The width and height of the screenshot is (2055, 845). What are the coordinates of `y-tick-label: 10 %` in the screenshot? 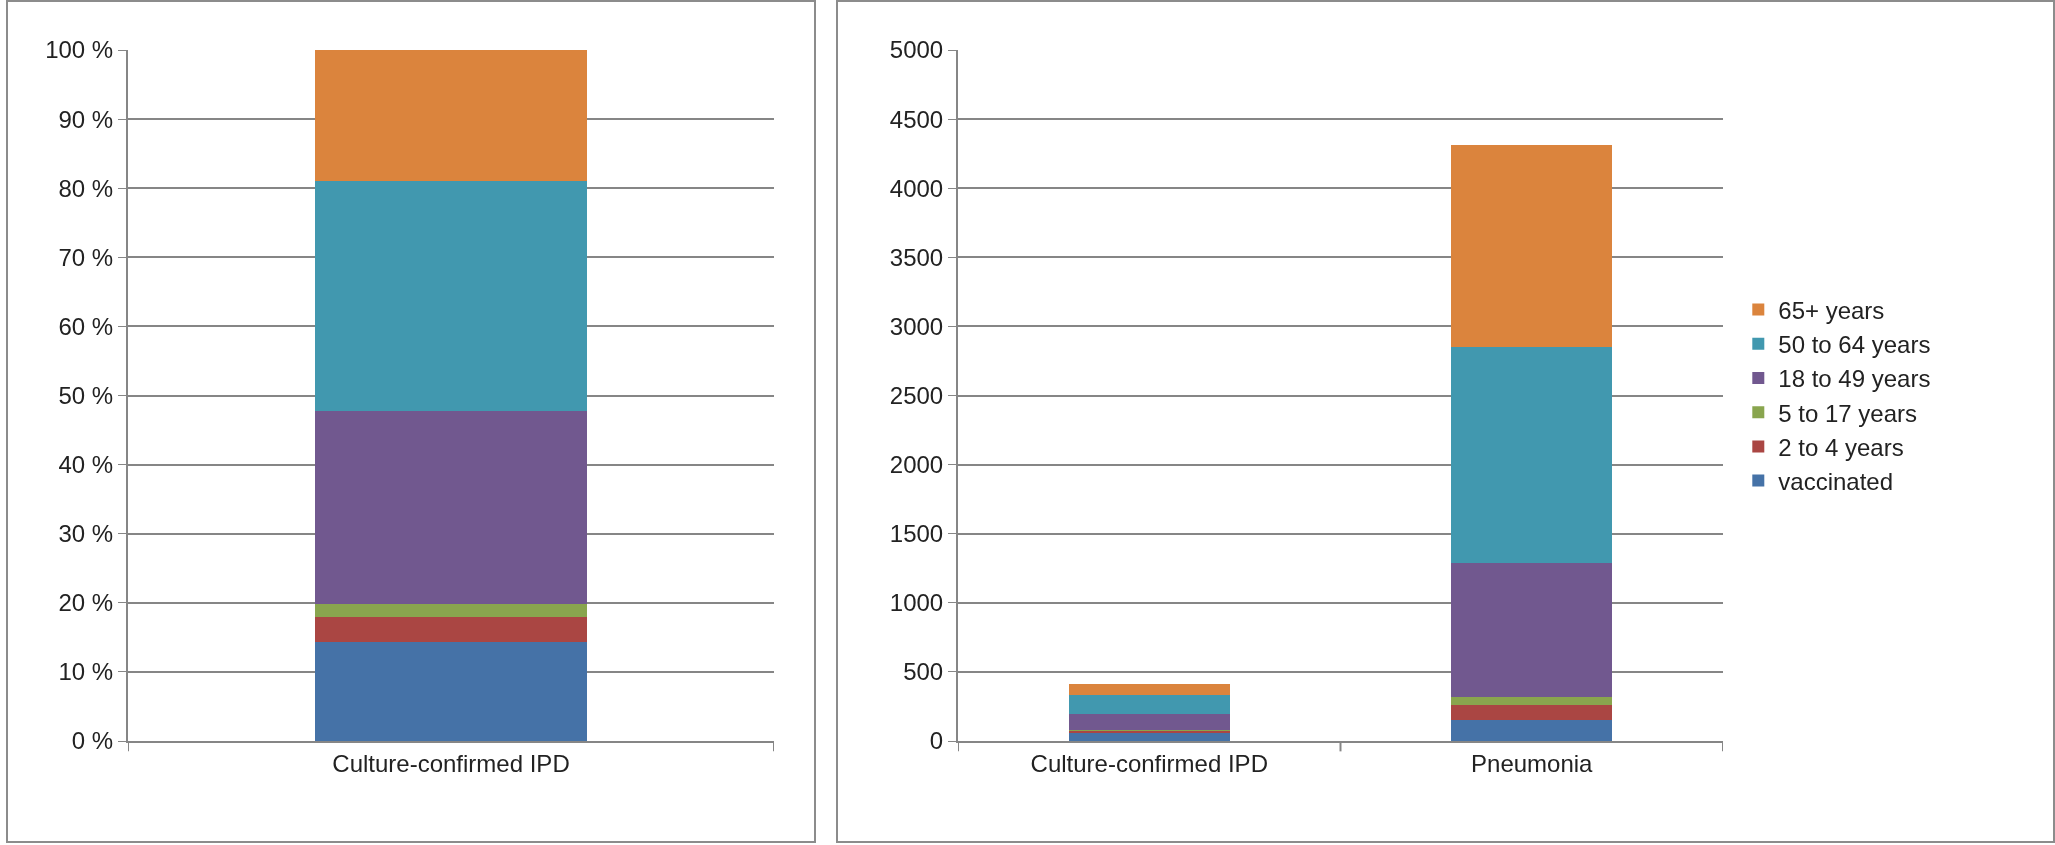 It's located at (86, 672).